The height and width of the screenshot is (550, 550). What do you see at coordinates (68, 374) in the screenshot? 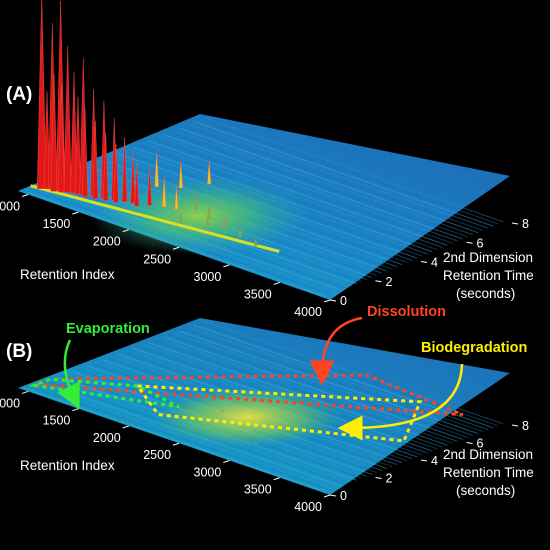
I see `evaporation-arrow` at bounding box center [68, 374].